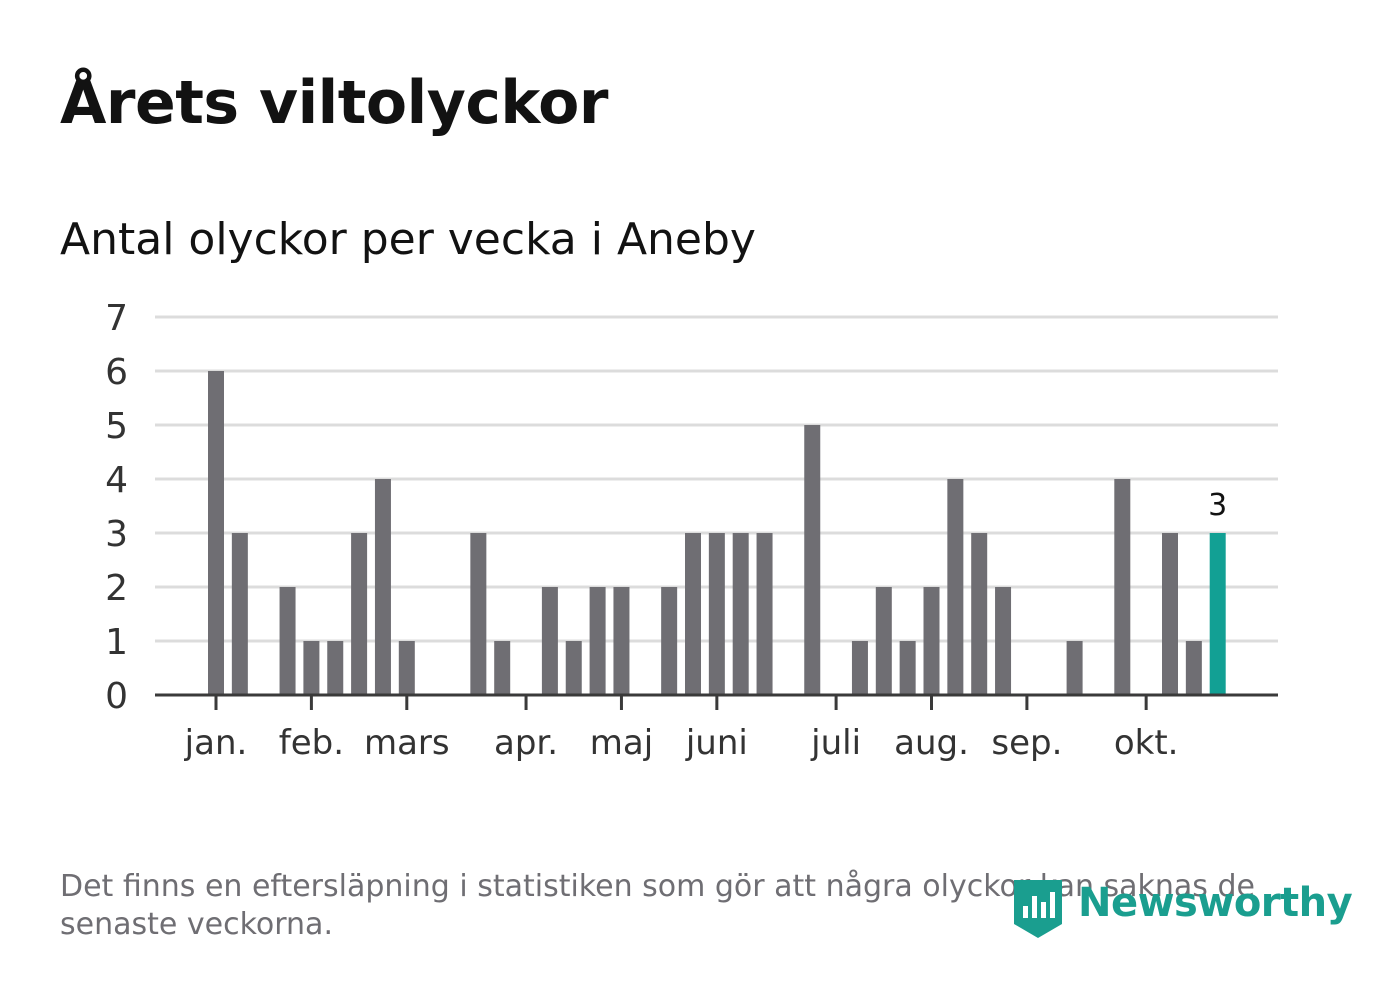 This screenshot has width=1382, height=999. I want to click on x-tick-label: feb., so click(311, 743).